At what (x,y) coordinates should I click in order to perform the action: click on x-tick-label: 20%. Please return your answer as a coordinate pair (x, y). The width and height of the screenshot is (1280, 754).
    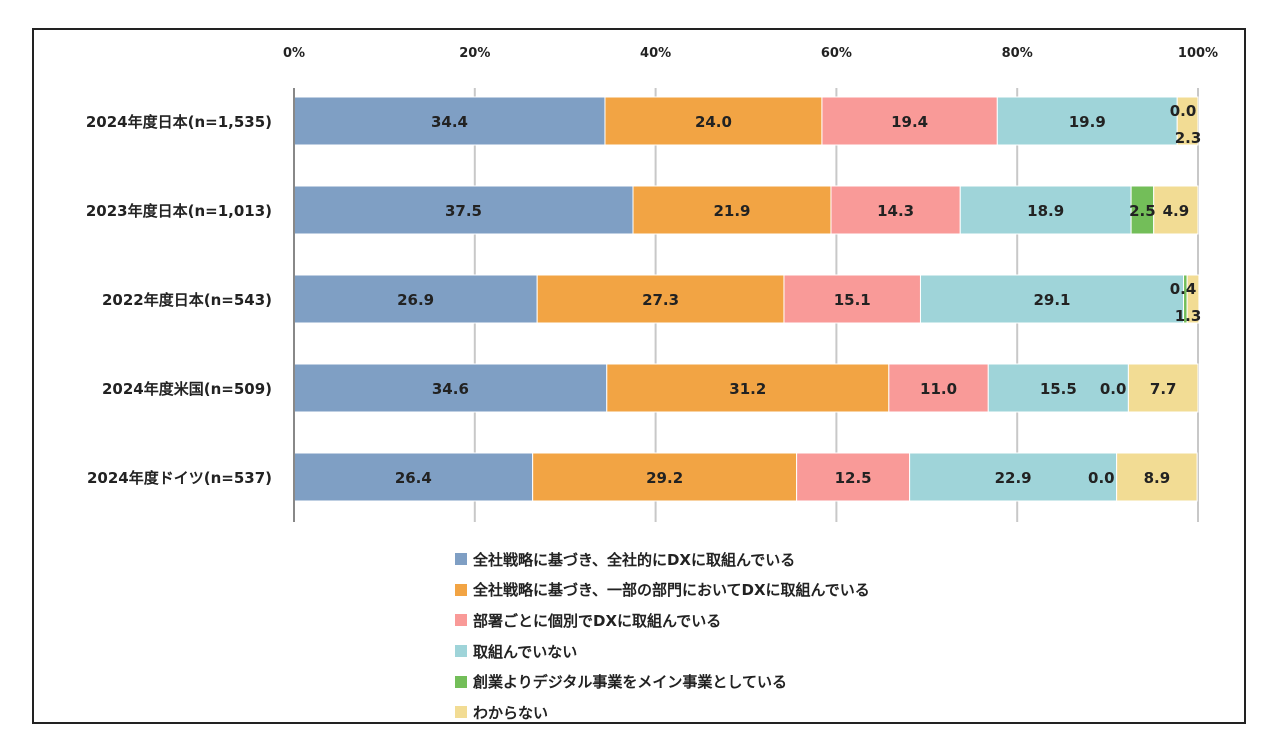
    Looking at the image, I should click on (474, 53).